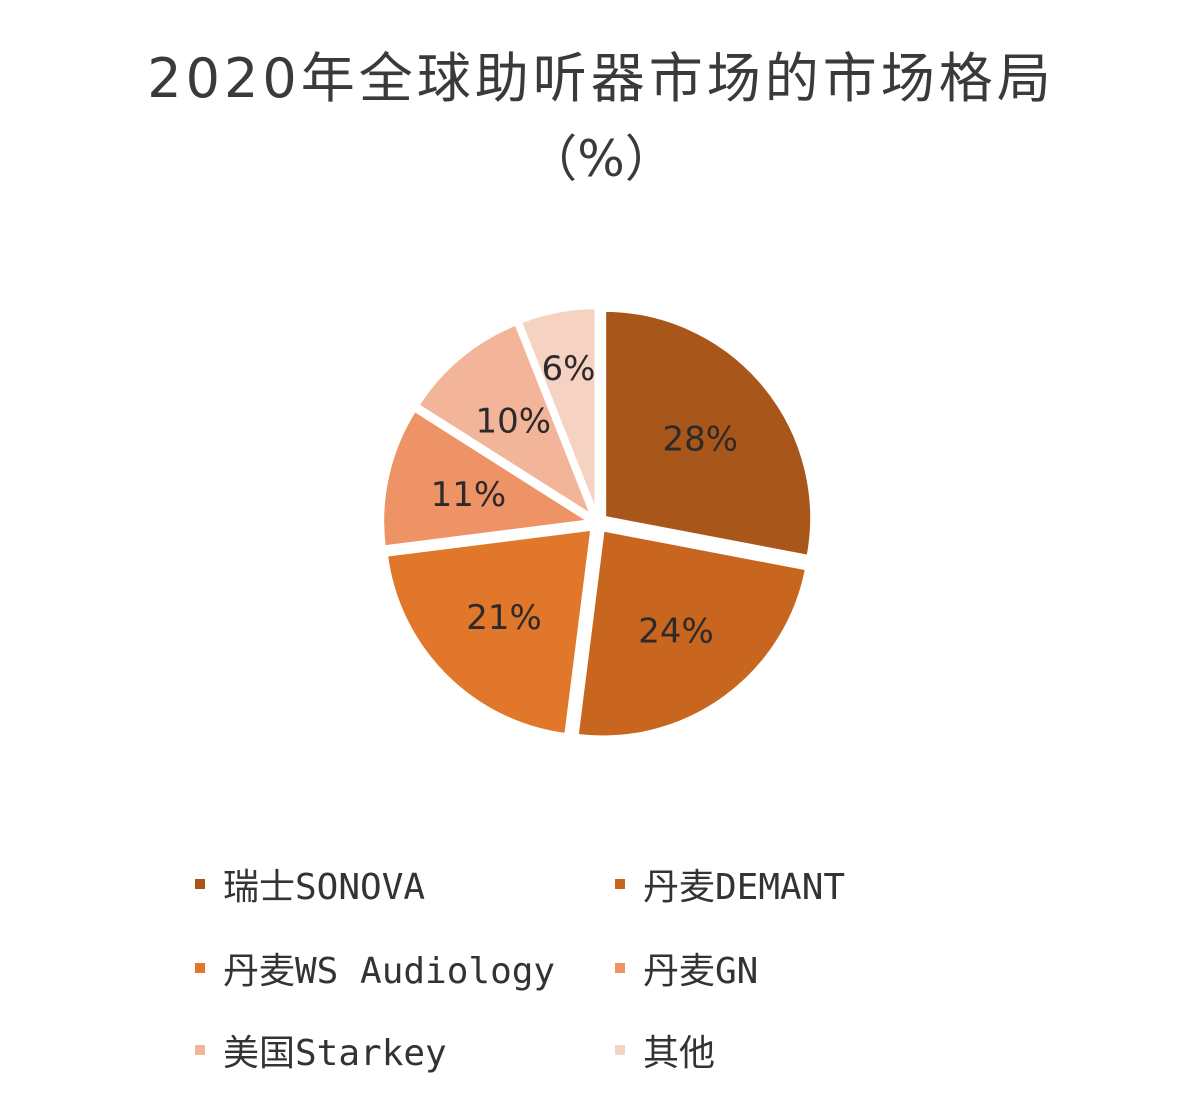  I want to click on slice-label: 21%, so click(504, 618).